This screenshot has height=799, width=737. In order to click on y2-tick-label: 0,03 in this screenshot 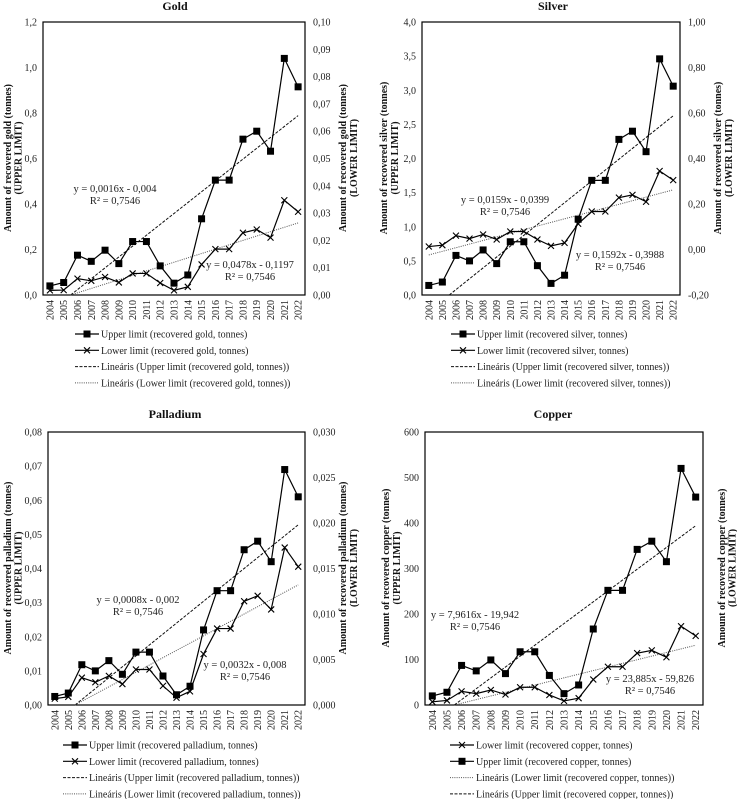, I will do `click(322, 214)`.